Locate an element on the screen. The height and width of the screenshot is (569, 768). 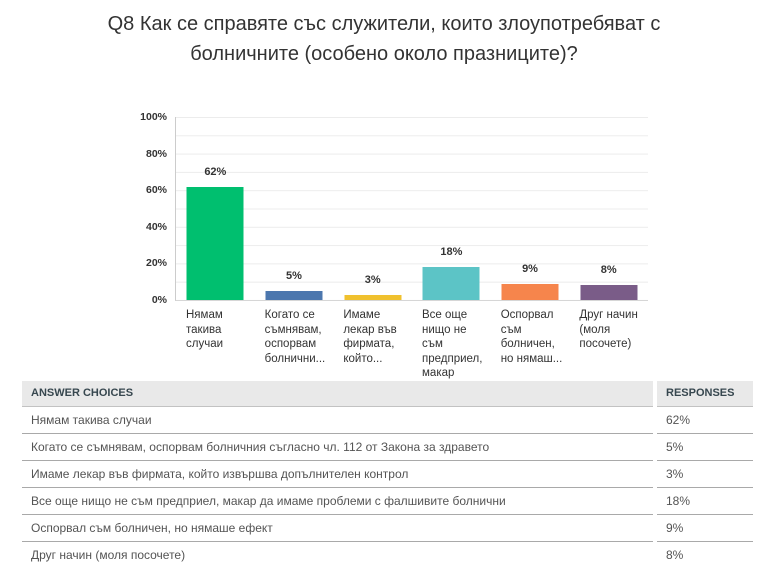
table-row: Нямам такива случаи 62% is located at coordinates (387, 420).